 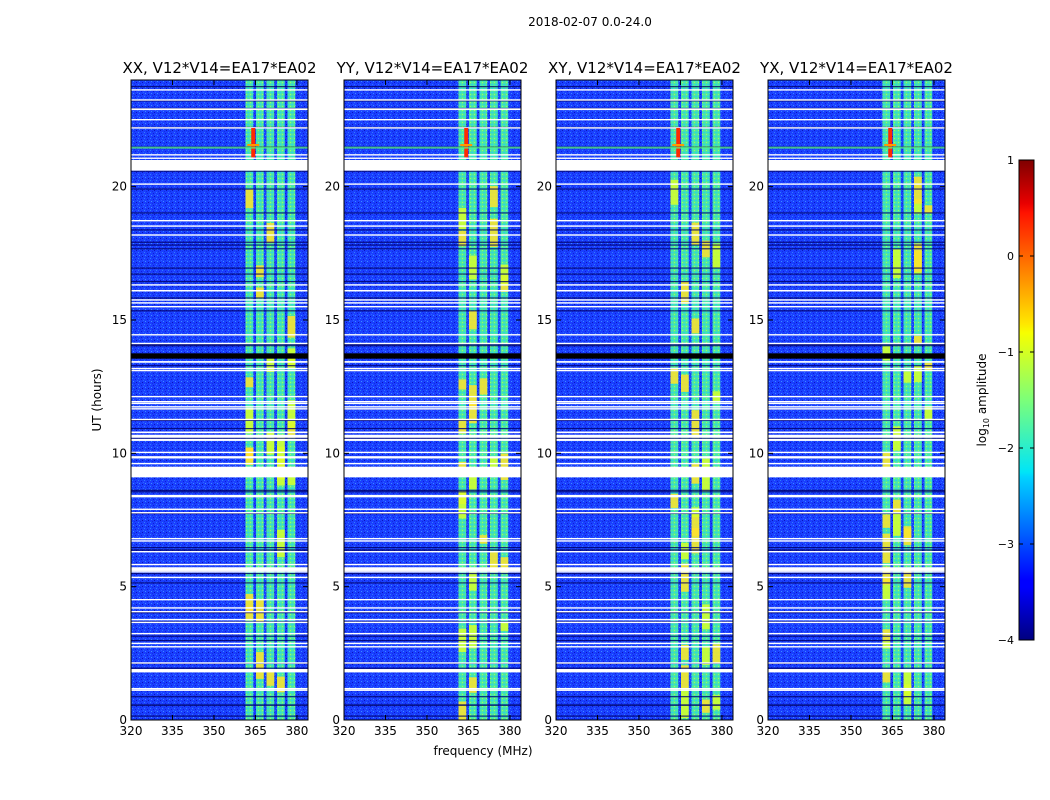 What do you see at coordinates (756, 187) in the screenshot?
I see `y-tick-label: 20` at bounding box center [756, 187].